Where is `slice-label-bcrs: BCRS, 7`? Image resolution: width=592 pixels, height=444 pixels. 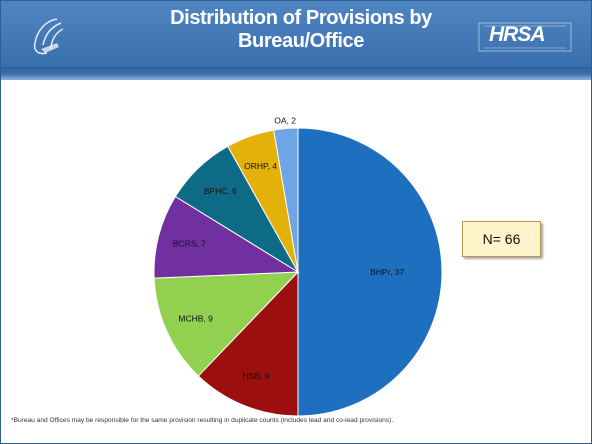
slice-label-bcrs: BCRS, 7 is located at coordinates (189, 244).